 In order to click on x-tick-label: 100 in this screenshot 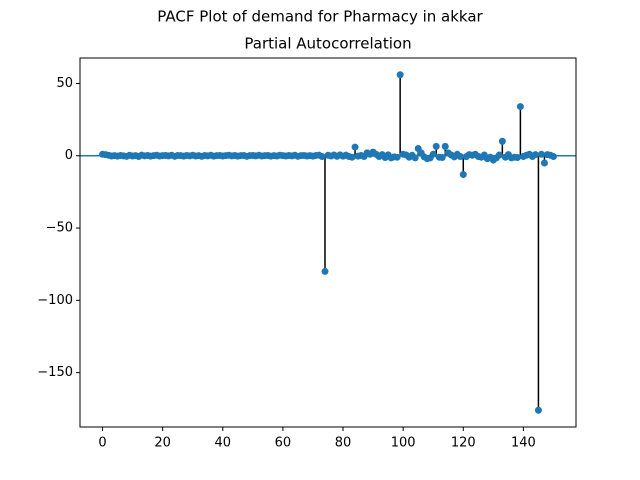, I will do `click(403, 443)`.